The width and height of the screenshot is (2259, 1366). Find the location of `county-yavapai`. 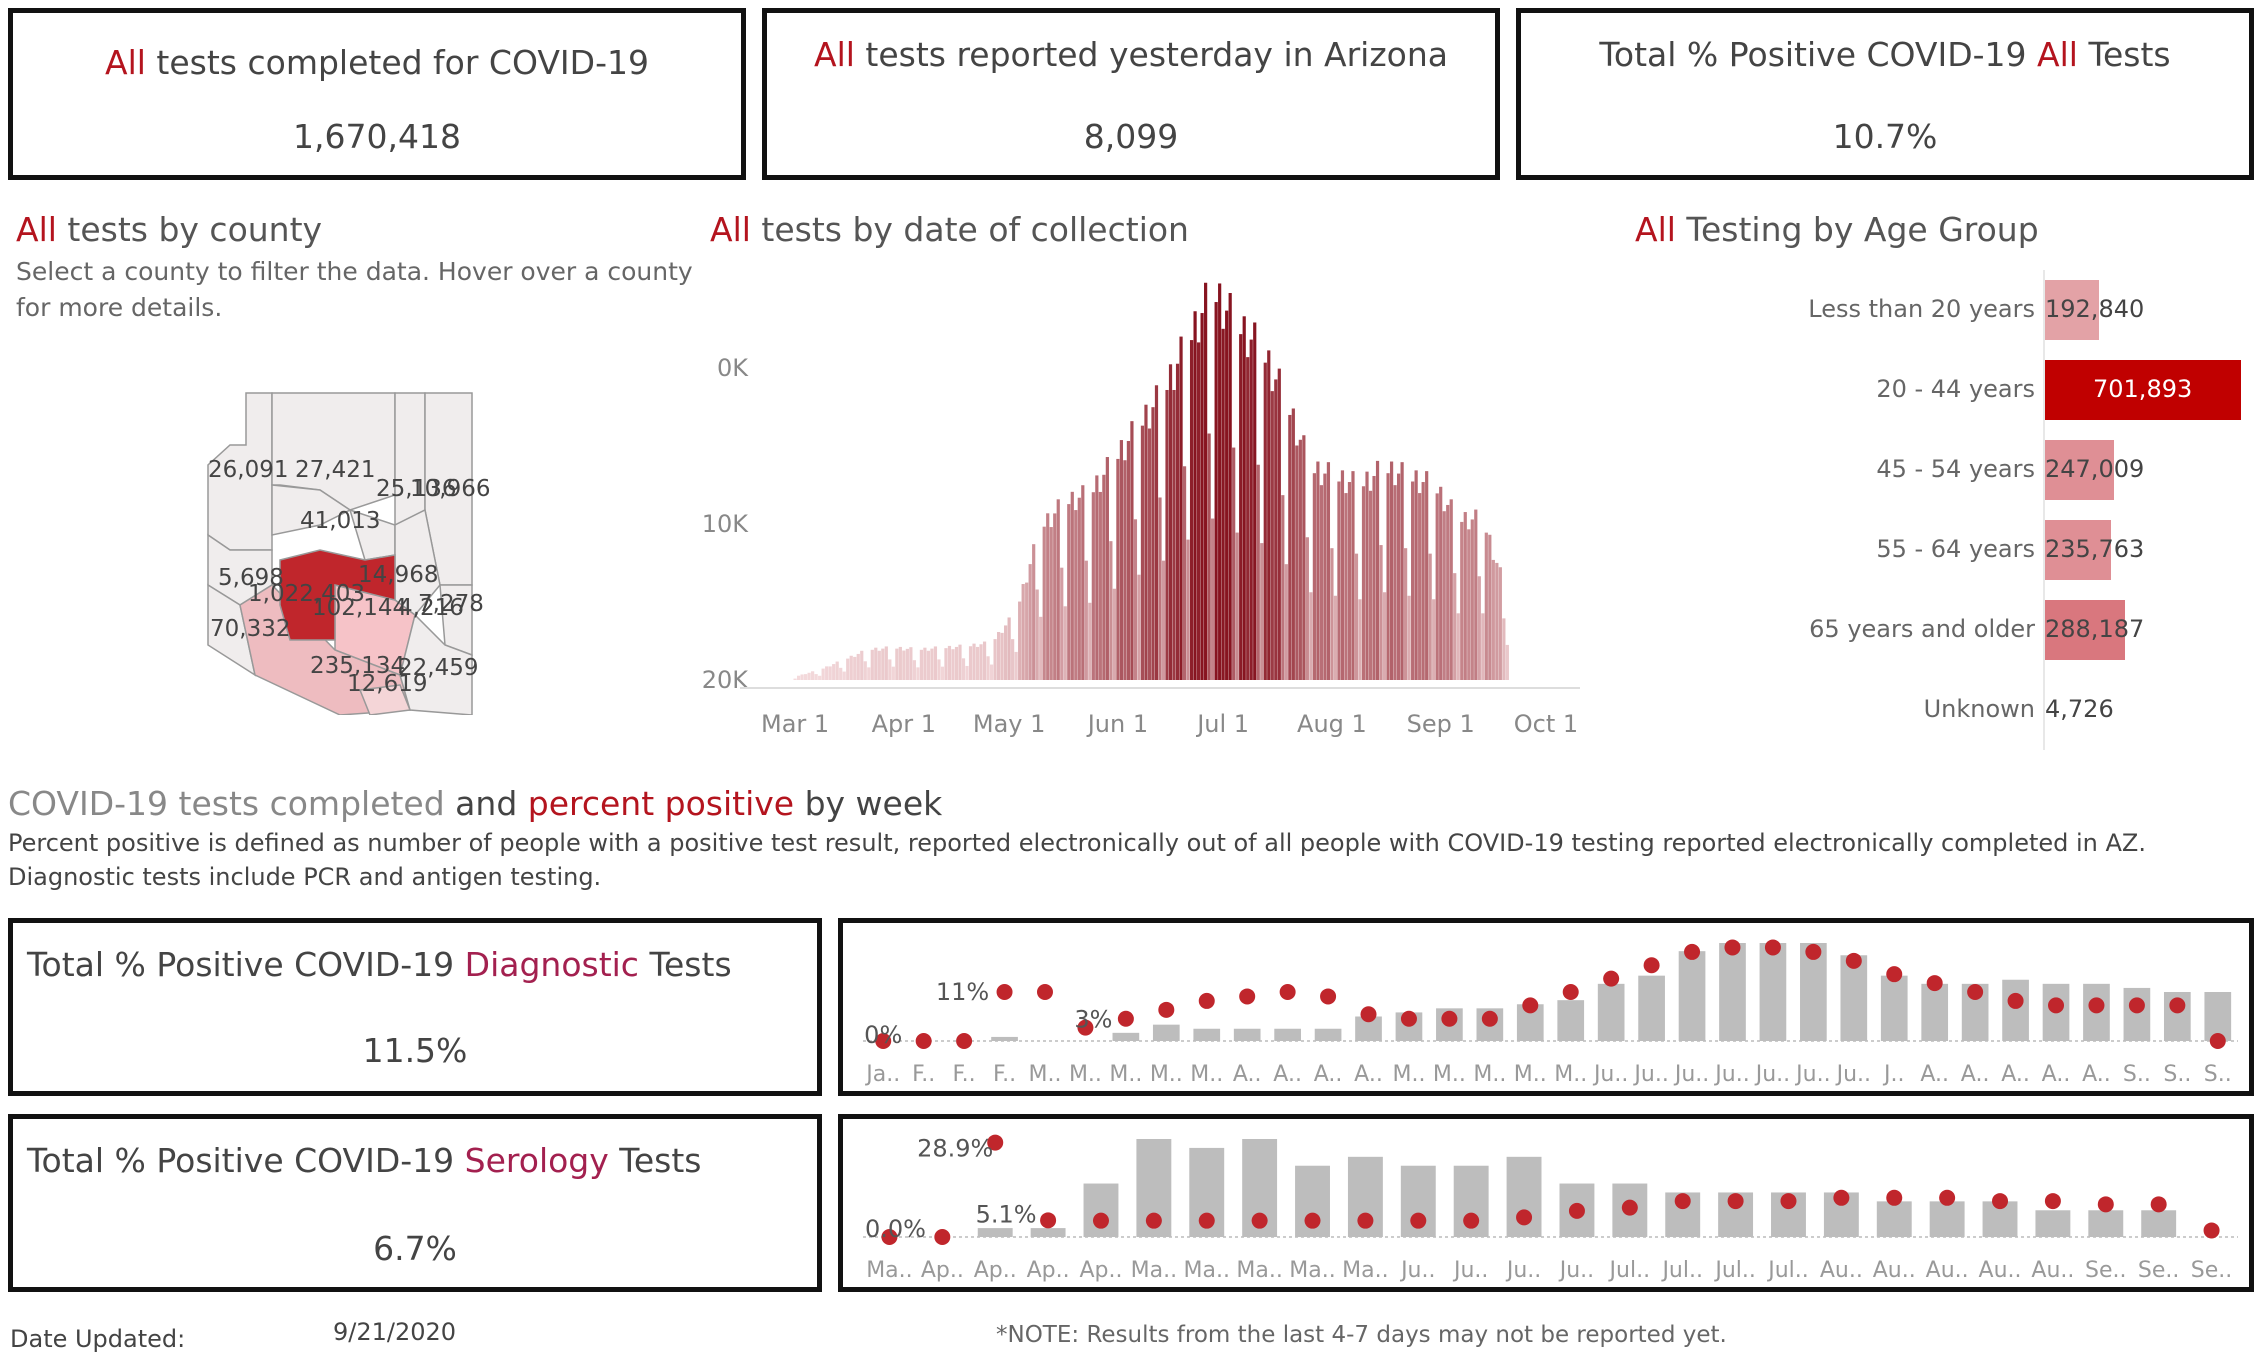

county-yavapai is located at coordinates (311, 510).